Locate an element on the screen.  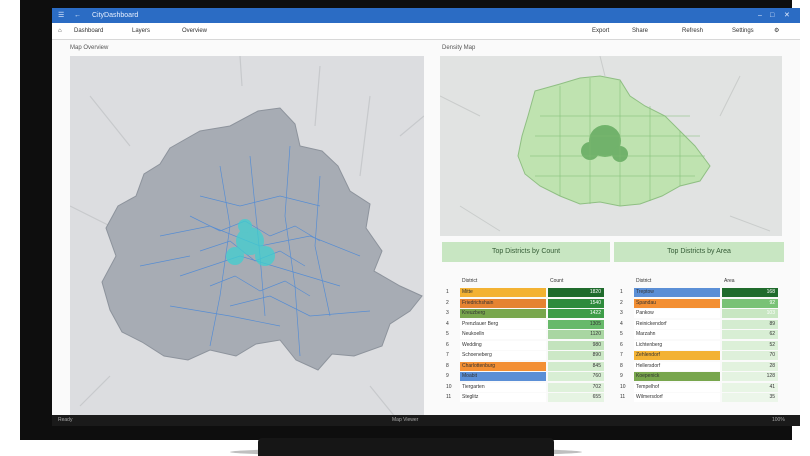
refresh-button: Refresh is located at coordinates (693, 31).